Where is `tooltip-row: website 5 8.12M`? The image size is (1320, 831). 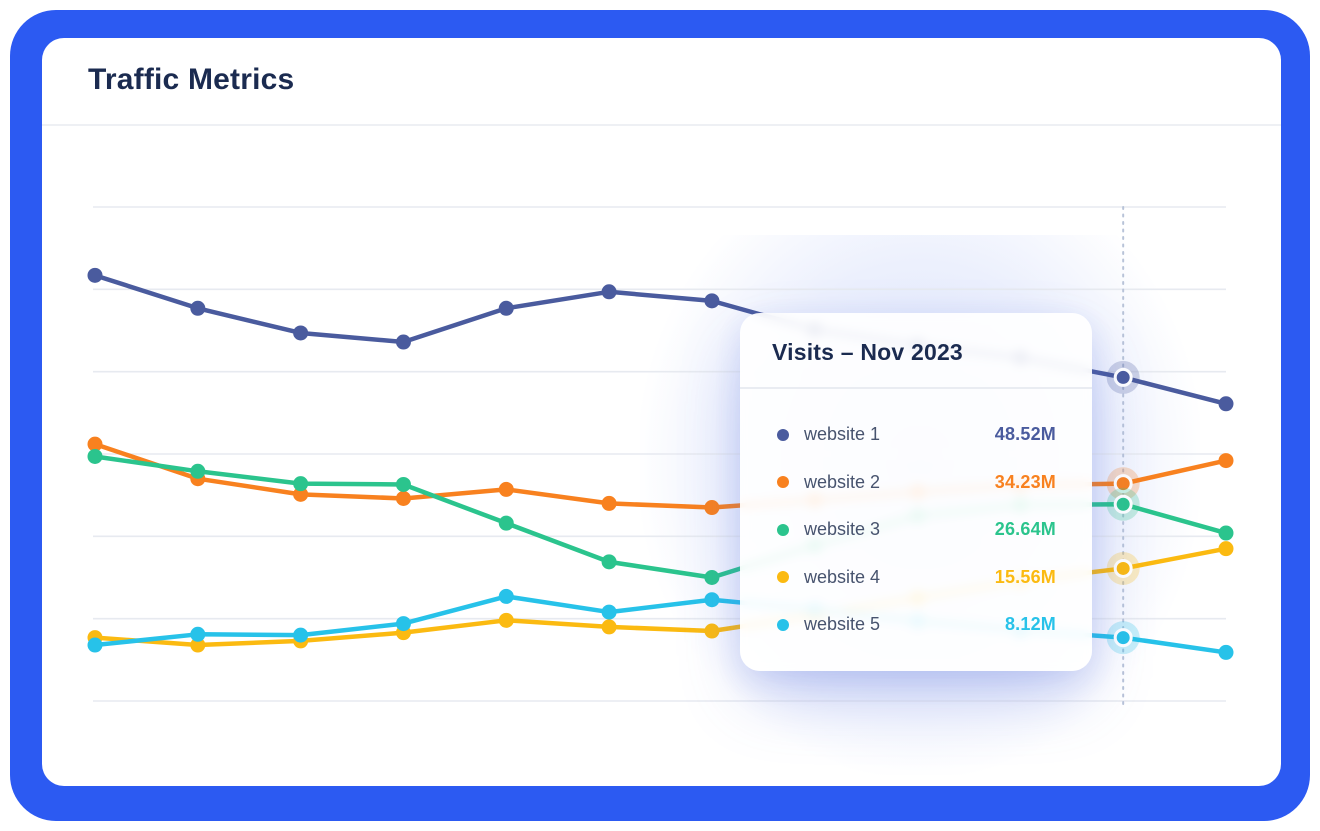 tooltip-row: website 5 8.12M is located at coordinates (914, 625).